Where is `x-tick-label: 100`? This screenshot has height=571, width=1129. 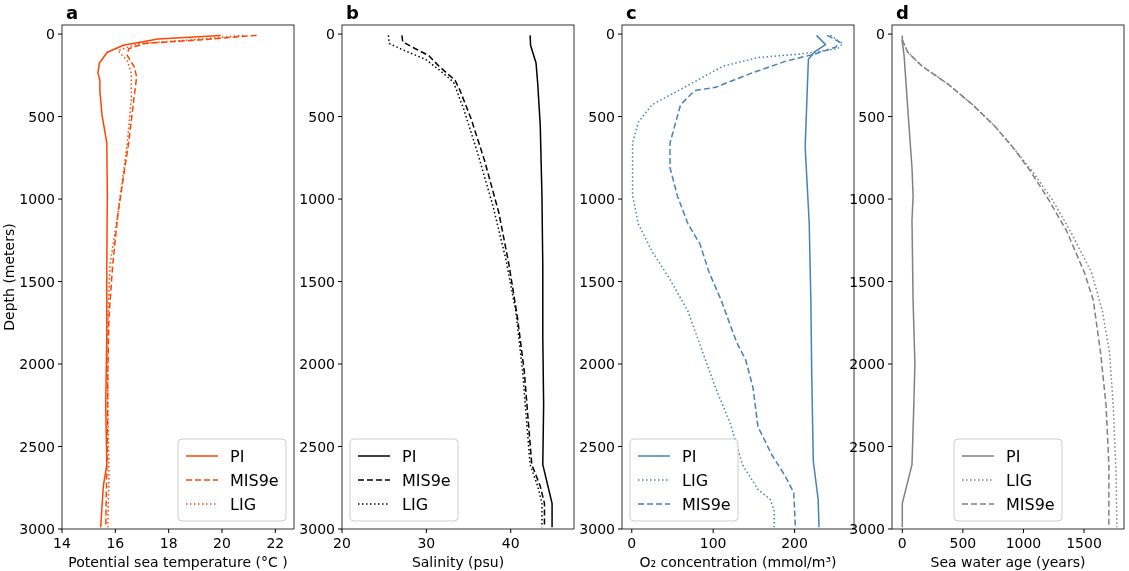 x-tick-label: 100 is located at coordinates (713, 543).